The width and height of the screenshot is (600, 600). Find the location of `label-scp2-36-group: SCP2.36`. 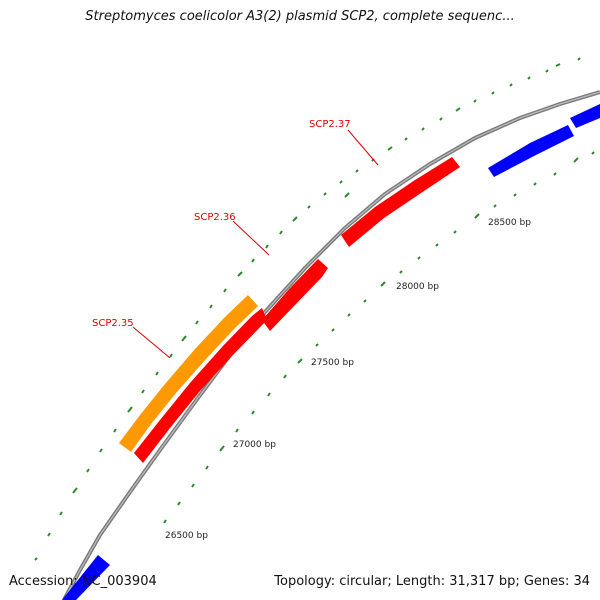

label-scp2-36-group: SCP2.36 is located at coordinates (232, 234).